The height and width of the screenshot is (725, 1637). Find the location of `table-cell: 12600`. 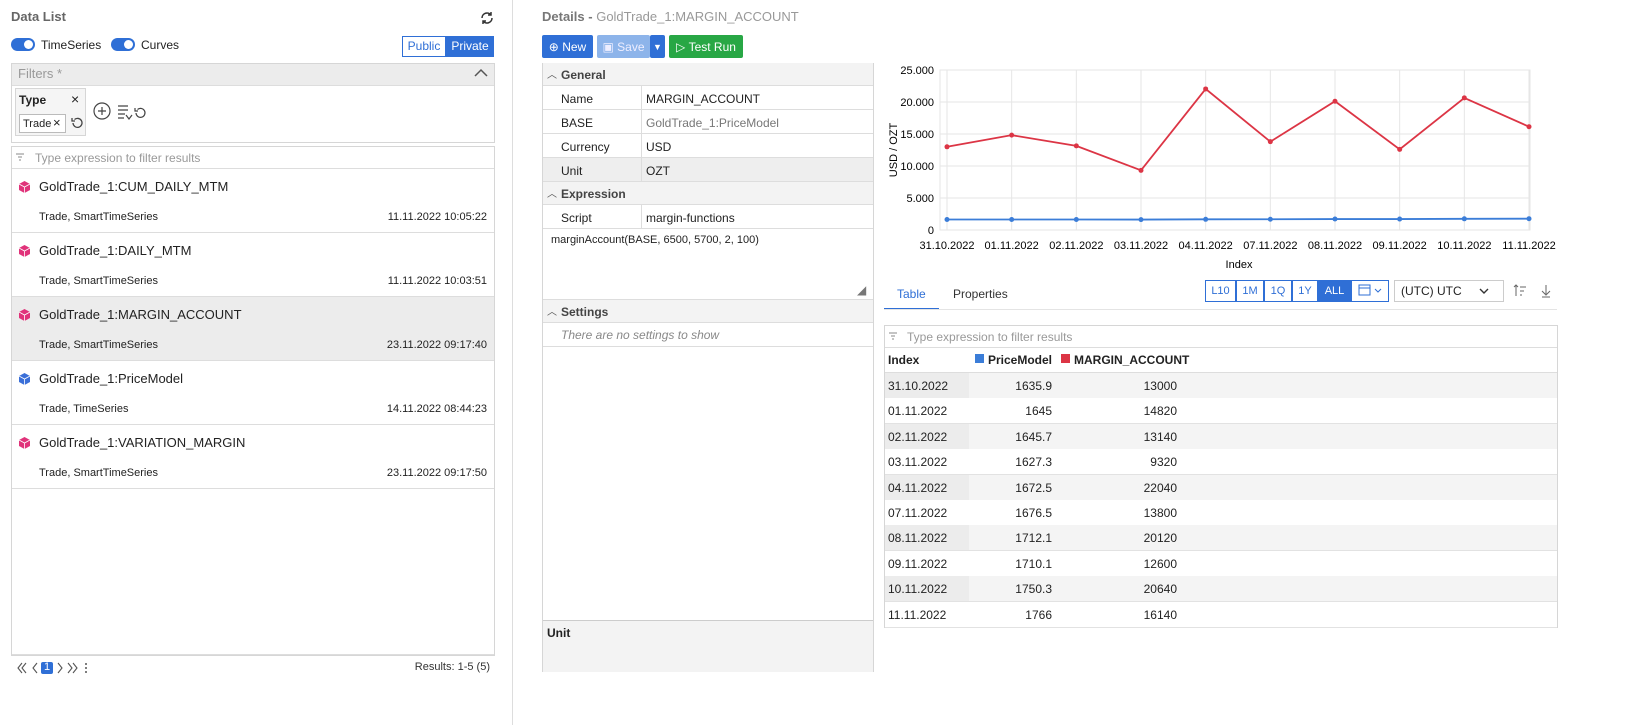

table-cell: 12600 is located at coordinates (1160, 563).